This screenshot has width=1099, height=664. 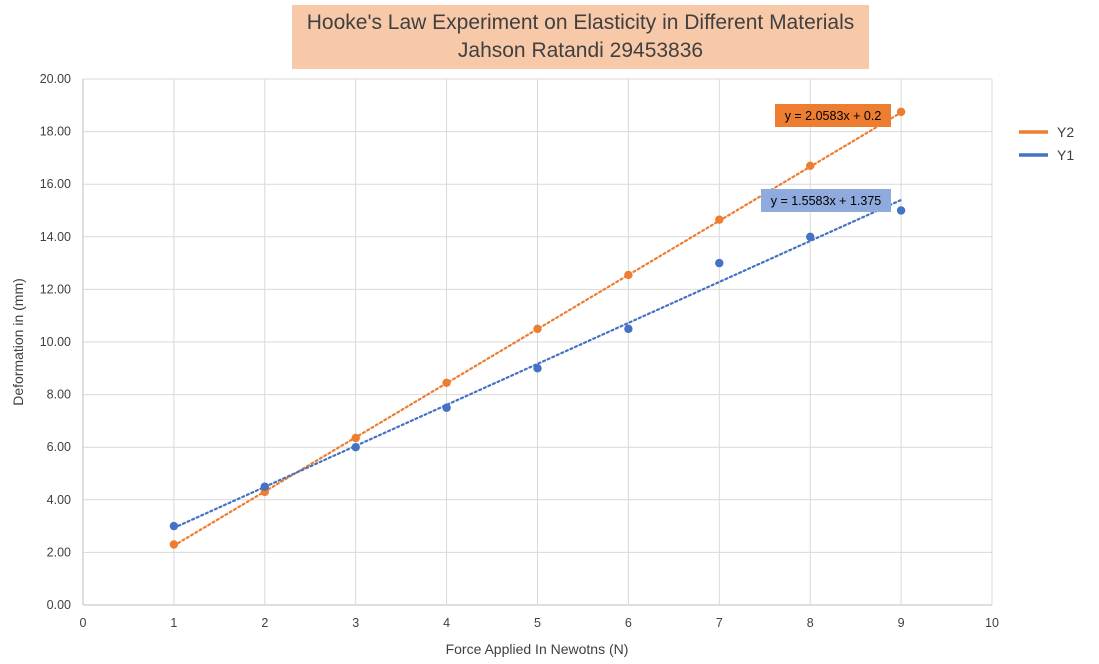 I want to click on y-tick-label: 12.00, so click(x=55, y=289).